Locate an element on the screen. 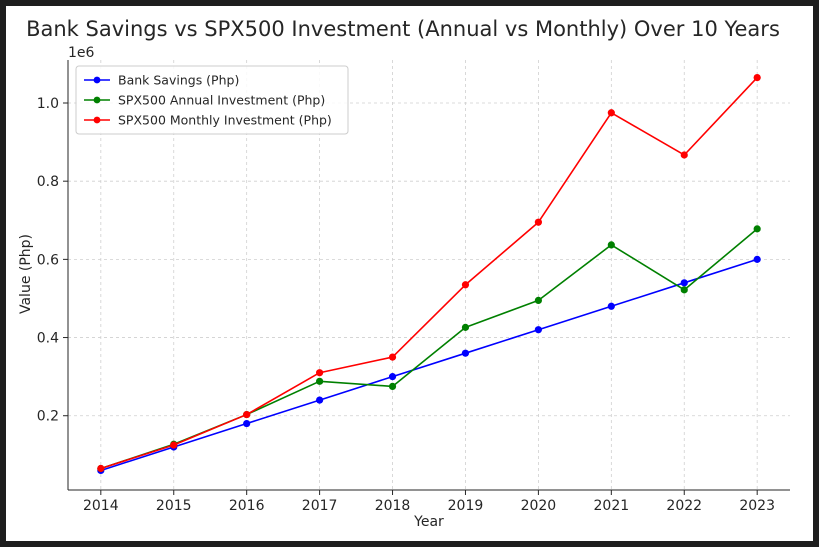 The height and width of the screenshot is (547, 819). x-tick-label: 2021 is located at coordinates (612, 506).